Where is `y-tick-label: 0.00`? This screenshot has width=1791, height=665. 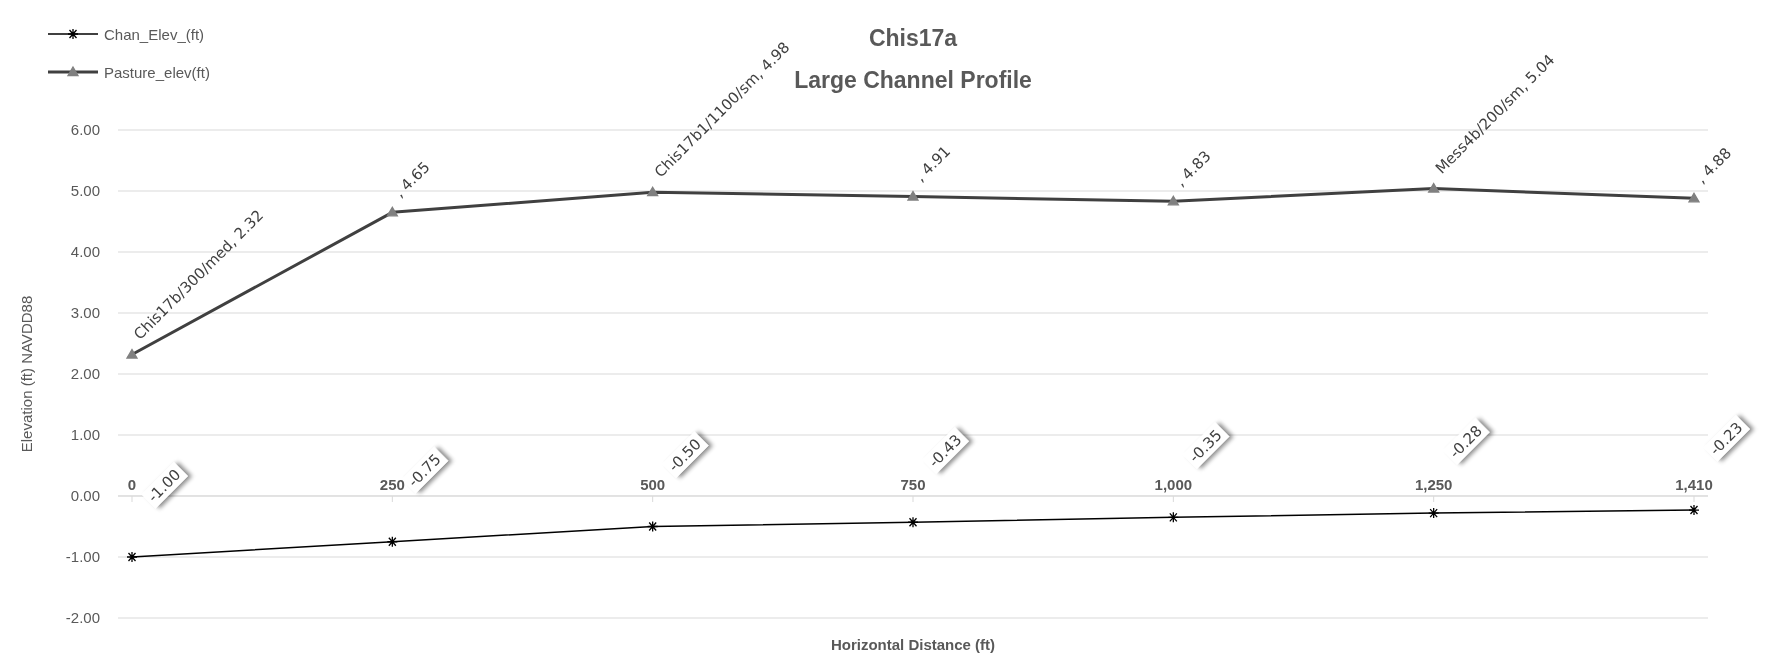
y-tick-label: 0.00 is located at coordinates (85, 495).